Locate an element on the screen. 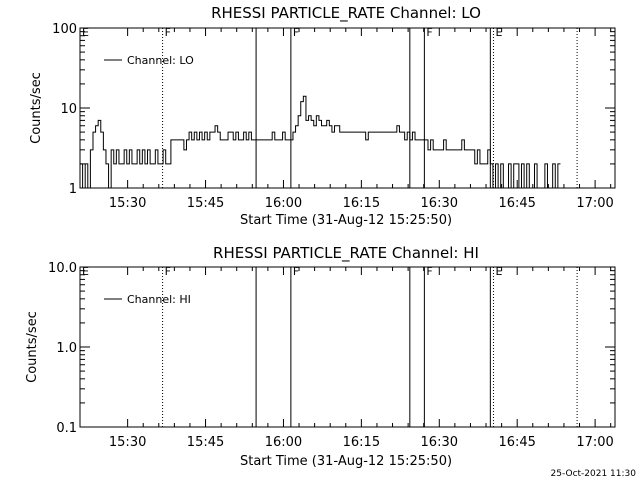  left-edge-label-lo: E is located at coordinates (85, 32).